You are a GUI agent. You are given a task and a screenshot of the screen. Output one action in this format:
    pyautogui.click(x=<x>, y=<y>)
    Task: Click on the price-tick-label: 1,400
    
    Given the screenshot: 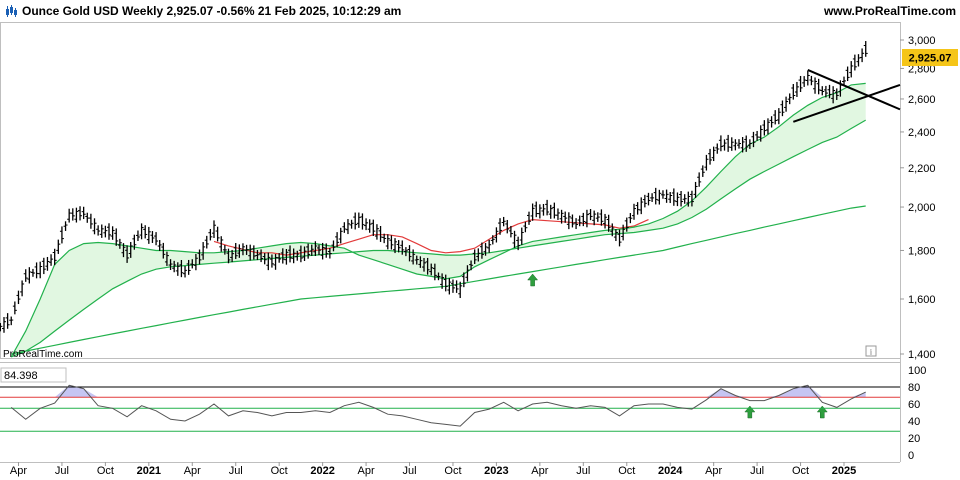 What is the action you would take?
    pyautogui.click(x=922, y=355)
    